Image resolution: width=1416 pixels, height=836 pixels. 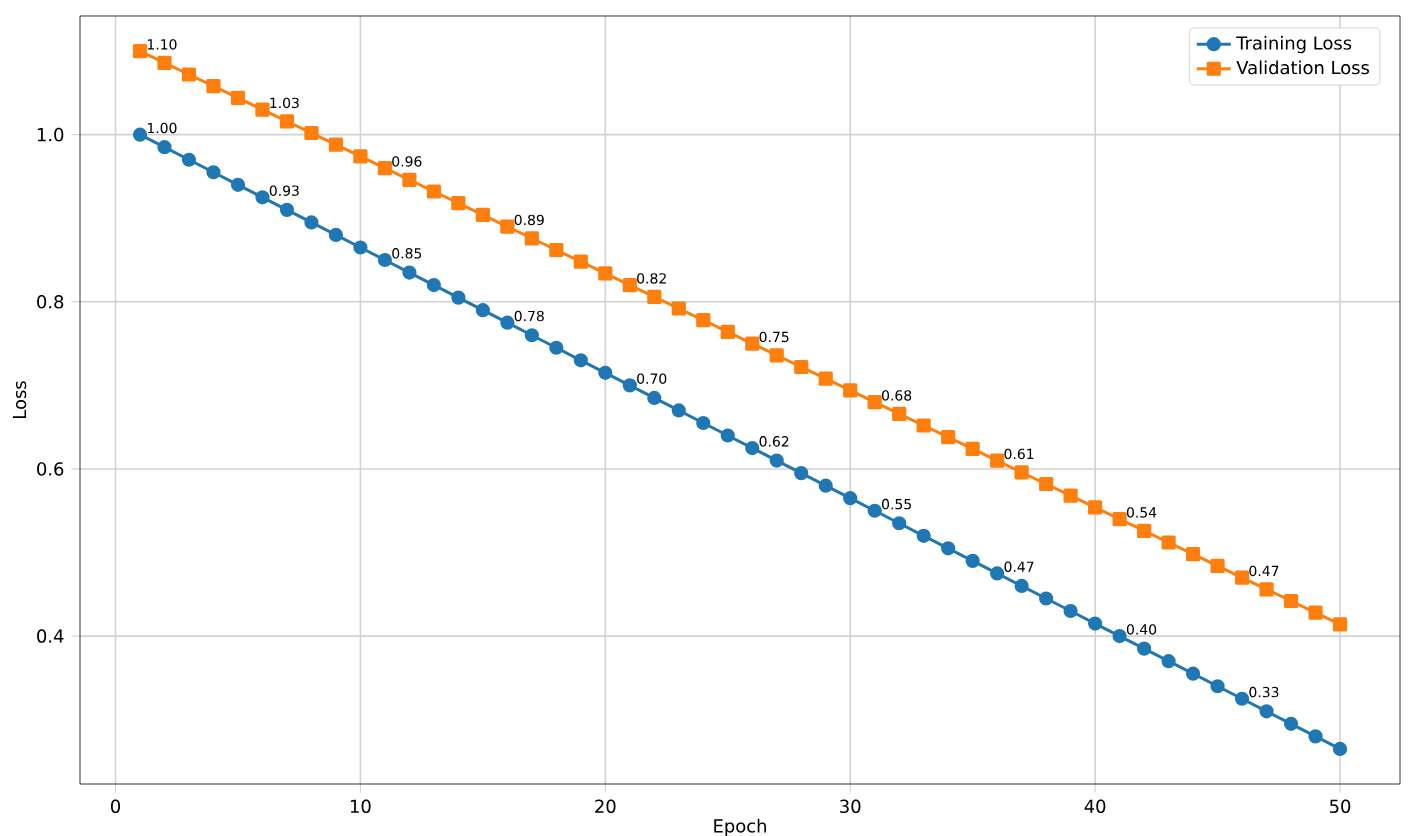 What do you see at coordinates (740, 827) in the screenshot?
I see `x-axis-title: Epoch` at bounding box center [740, 827].